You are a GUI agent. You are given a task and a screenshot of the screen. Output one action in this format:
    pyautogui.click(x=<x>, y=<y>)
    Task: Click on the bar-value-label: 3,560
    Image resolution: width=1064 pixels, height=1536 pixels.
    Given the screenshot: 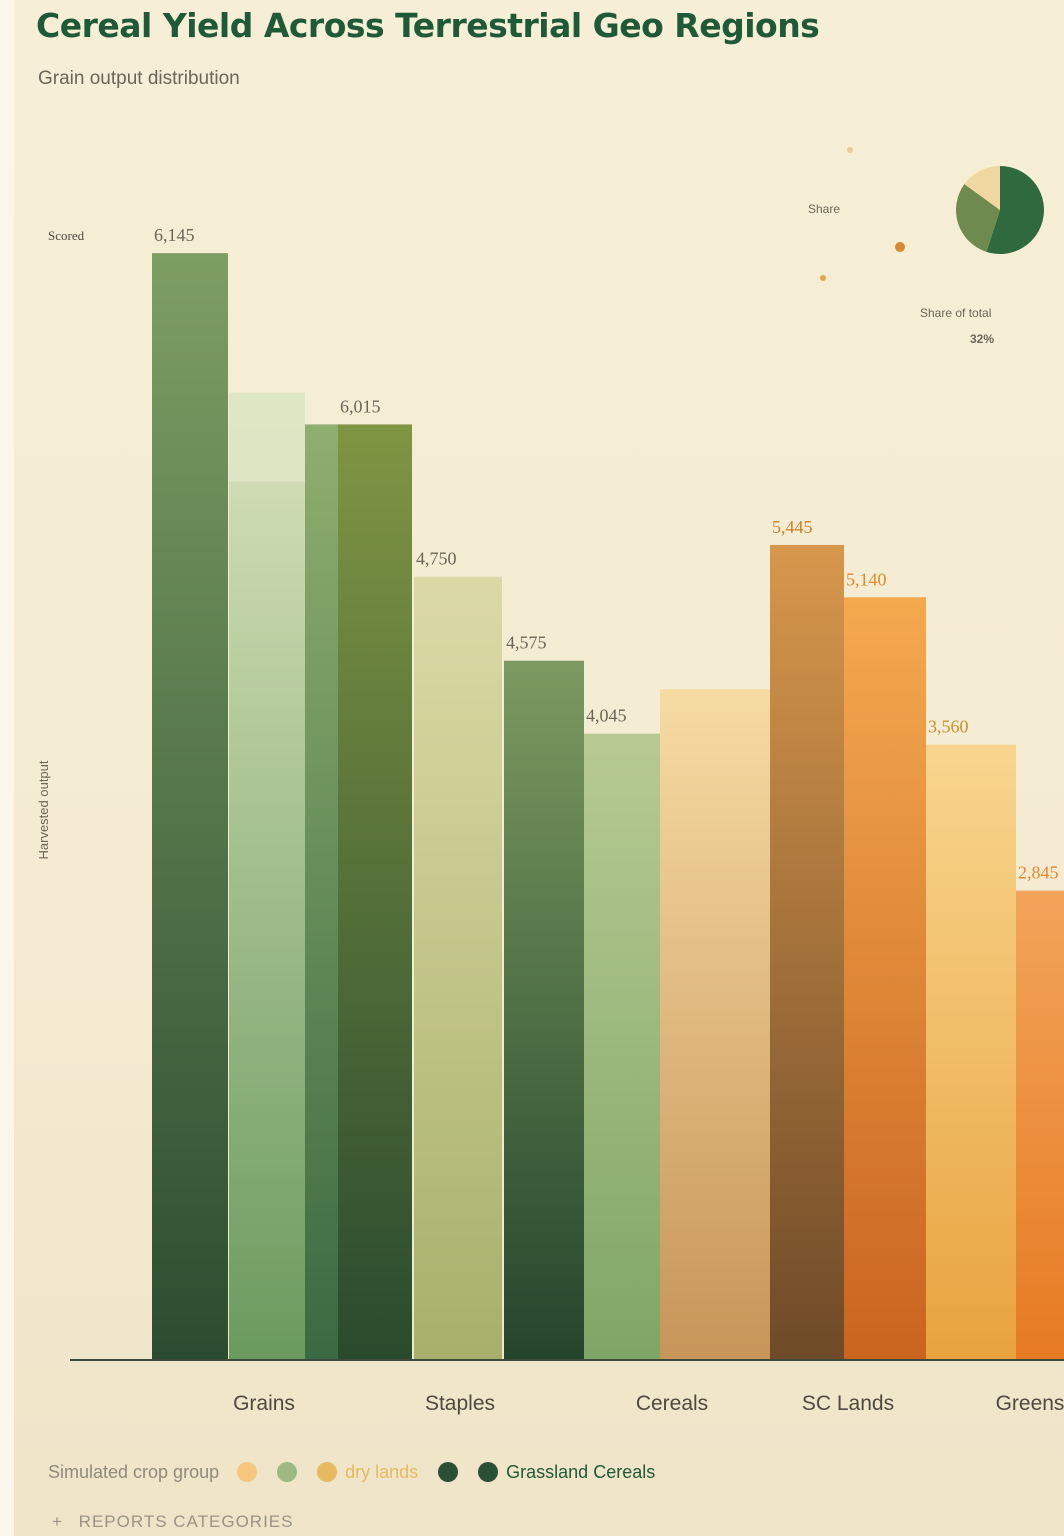 What is the action you would take?
    pyautogui.click(x=948, y=727)
    